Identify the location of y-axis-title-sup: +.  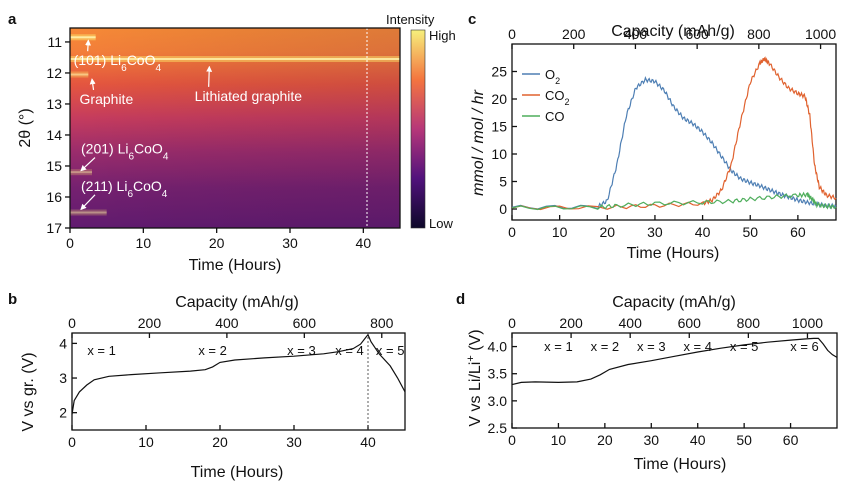
(471, 358).